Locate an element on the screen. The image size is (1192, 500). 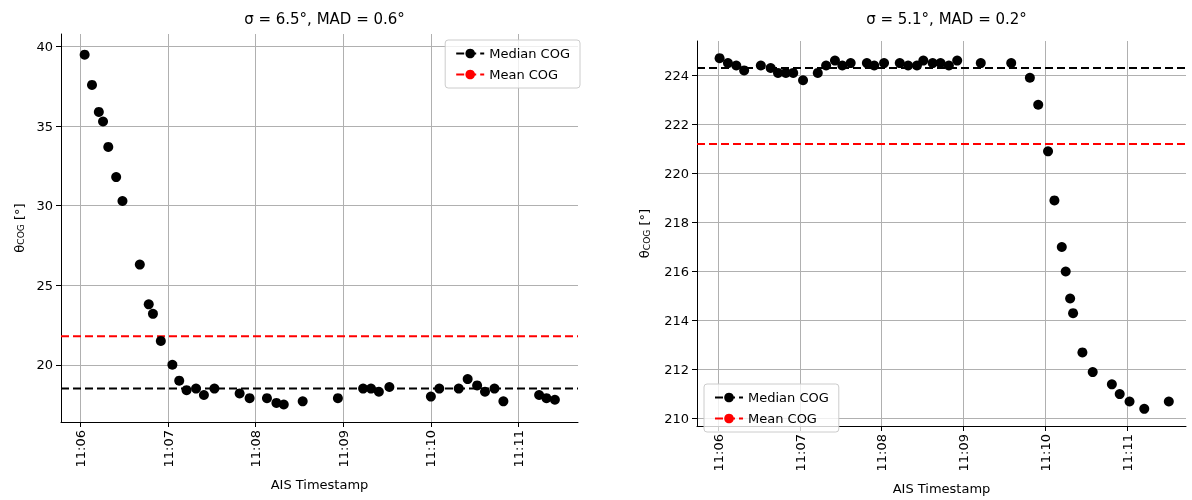
y-tick-label: 216 is located at coordinates (676, 272).